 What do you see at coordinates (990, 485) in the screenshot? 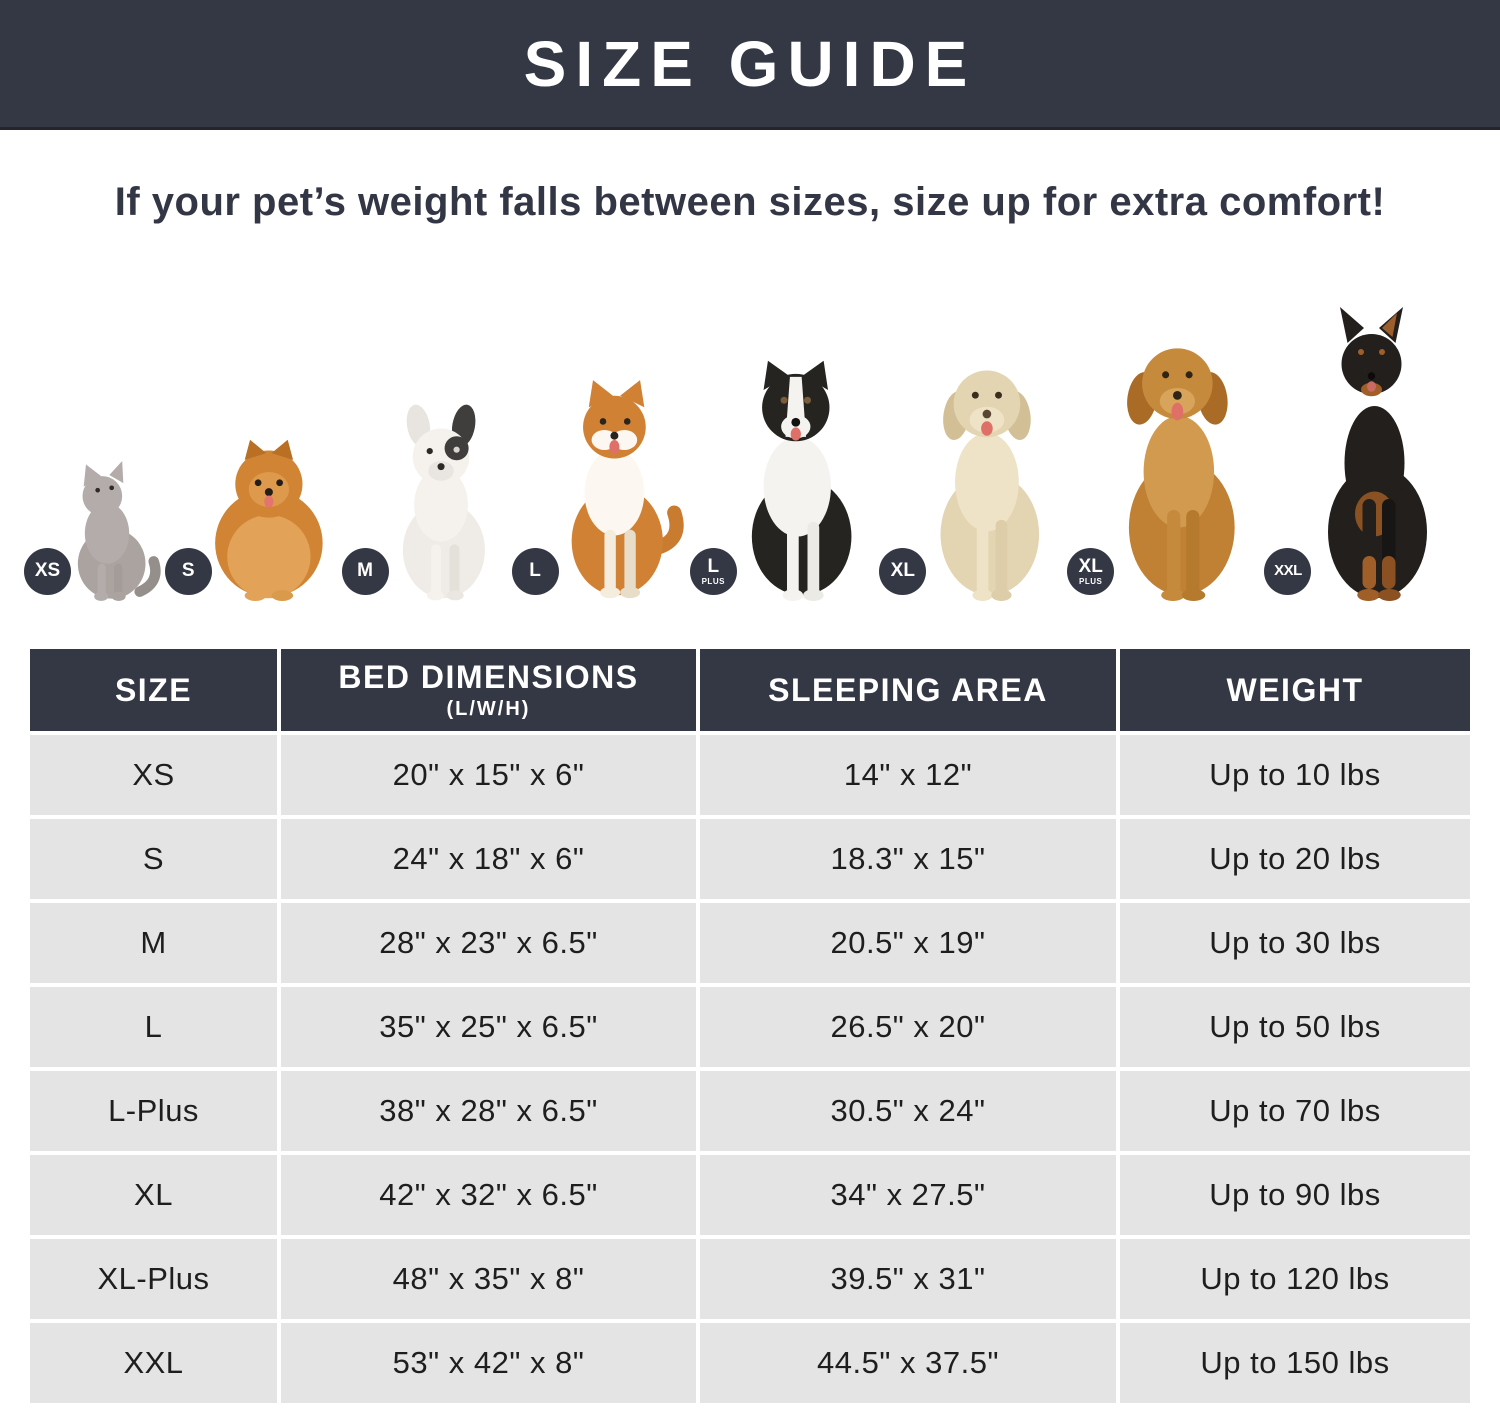
I see `labrador-image` at bounding box center [990, 485].